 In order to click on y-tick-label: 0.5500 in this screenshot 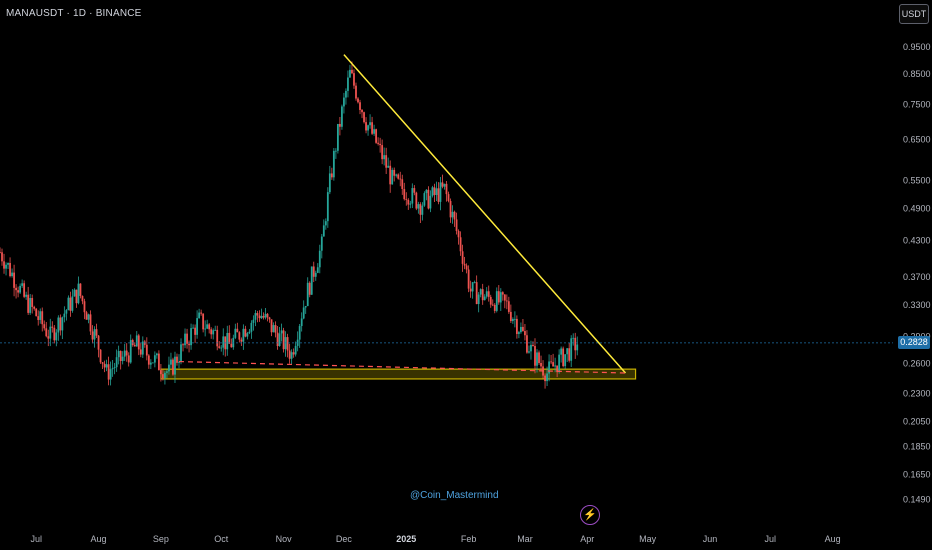, I will do `click(917, 180)`.